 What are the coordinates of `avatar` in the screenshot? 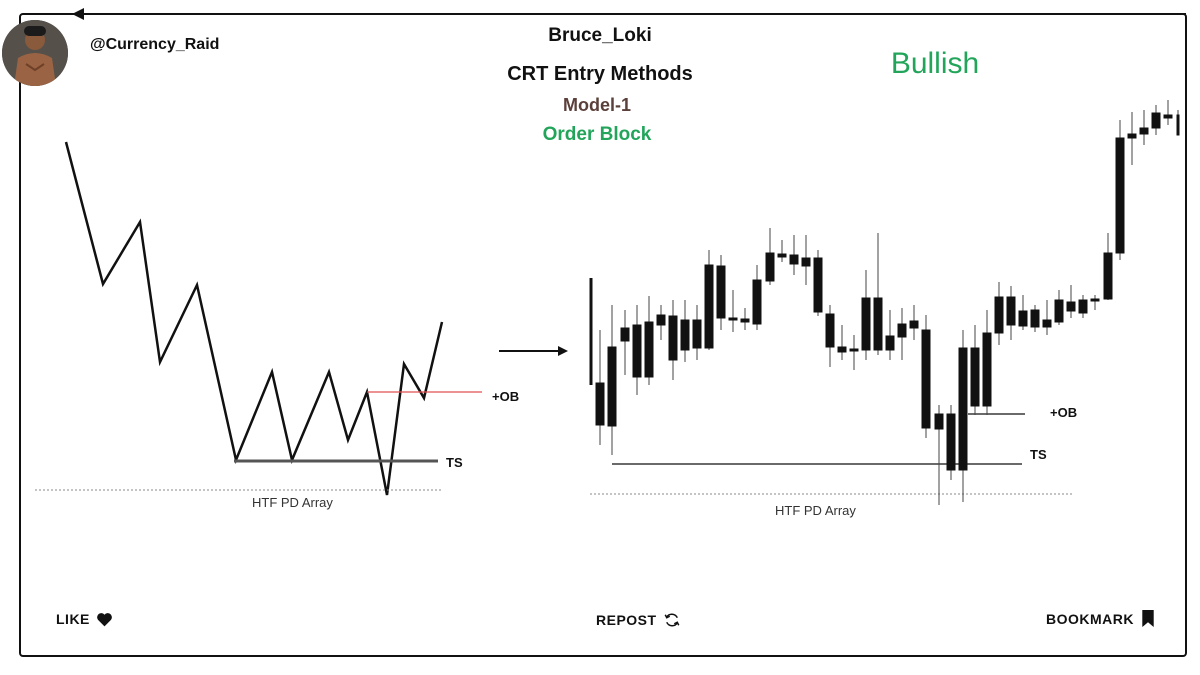 It's located at (35, 53).